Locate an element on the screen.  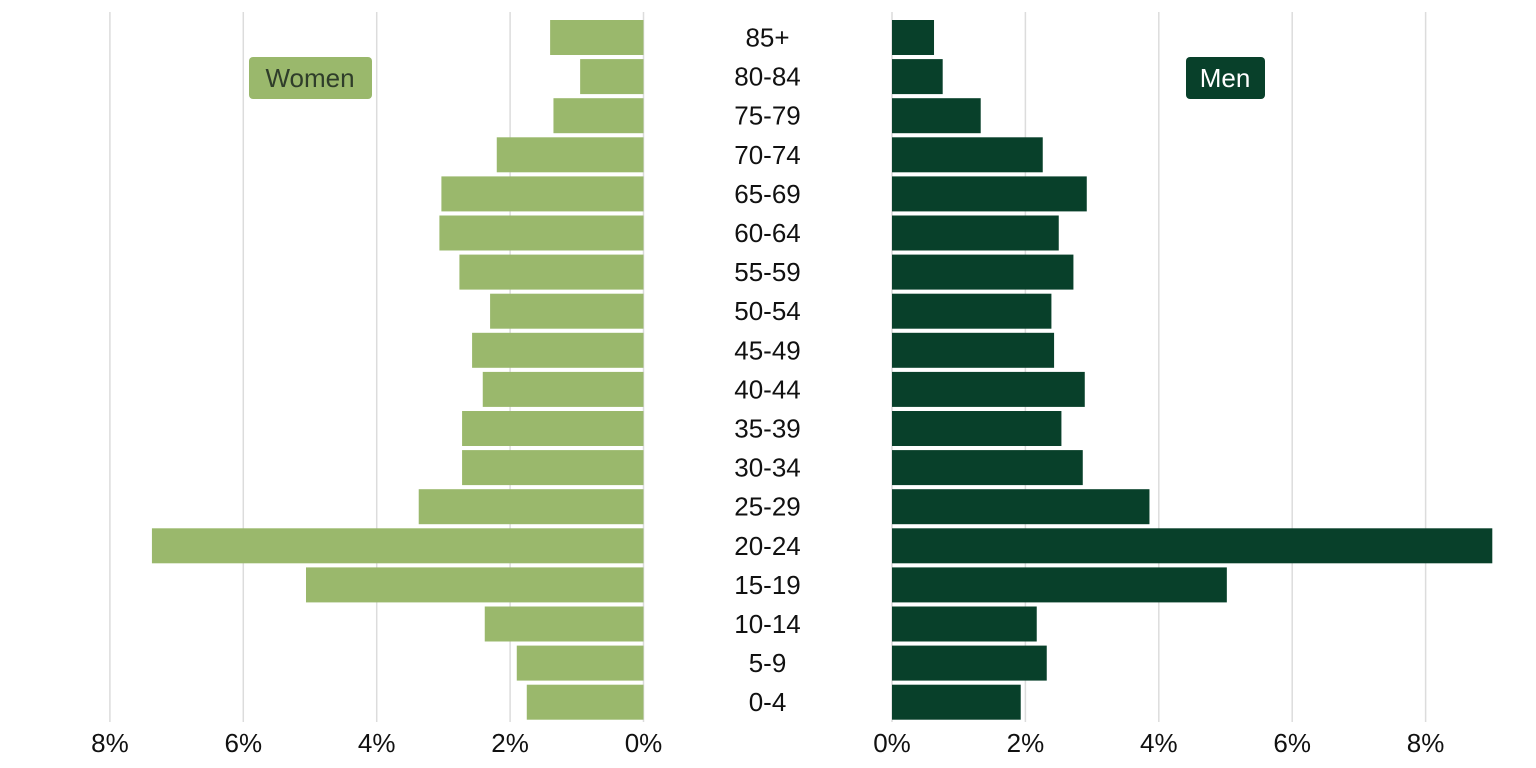
tick-label-left: 8% is located at coordinates (110, 743).